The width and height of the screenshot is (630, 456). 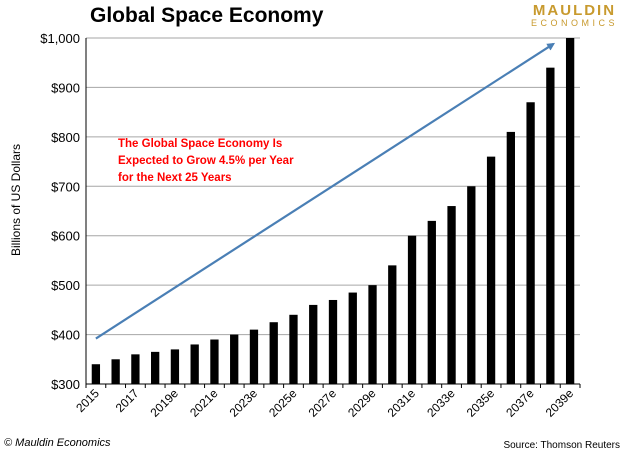 What do you see at coordinates (65, 186) in the screenshot?
I see `y-tick-label: $700` at bounding box center [65, 186].